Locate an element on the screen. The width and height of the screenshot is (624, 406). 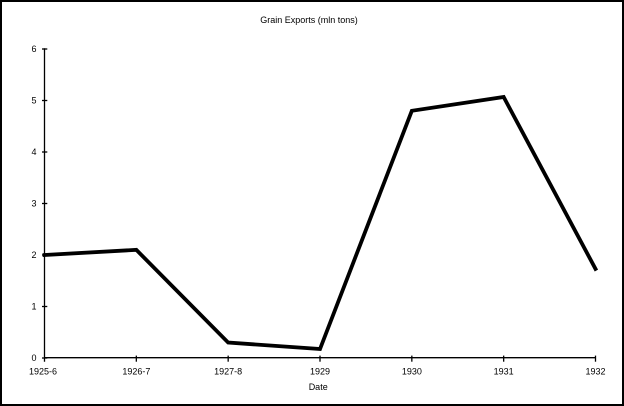
svg-text: 2 is located at coordinates (33, 255).